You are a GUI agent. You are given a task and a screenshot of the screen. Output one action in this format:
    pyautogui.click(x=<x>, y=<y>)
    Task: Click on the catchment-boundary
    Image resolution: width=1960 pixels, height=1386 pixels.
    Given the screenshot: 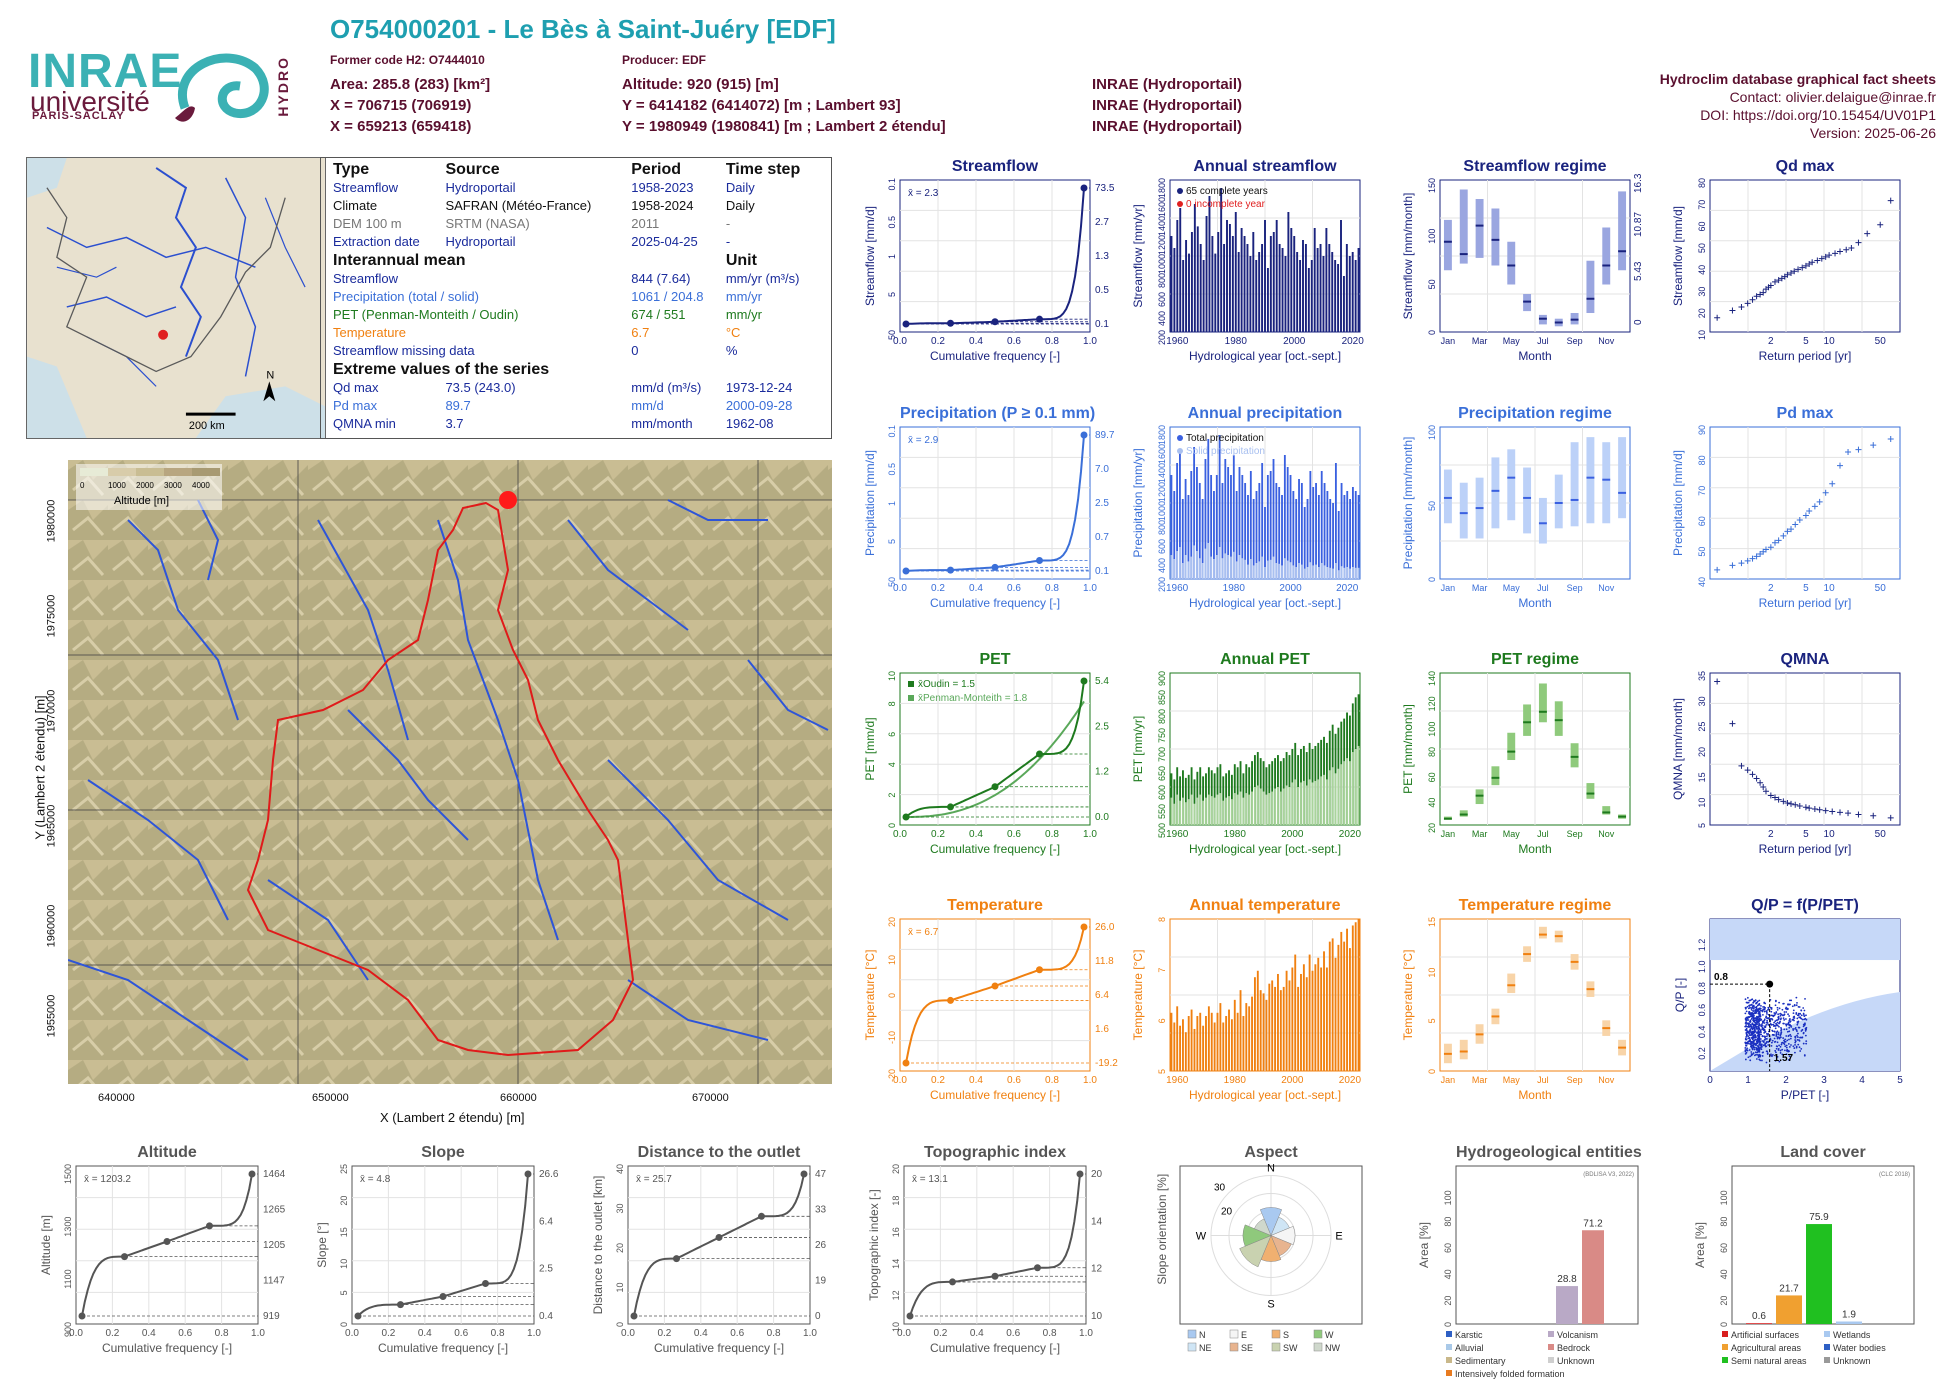 What is the action you would take?
    pyautogui.click(x=440, y=779)
    